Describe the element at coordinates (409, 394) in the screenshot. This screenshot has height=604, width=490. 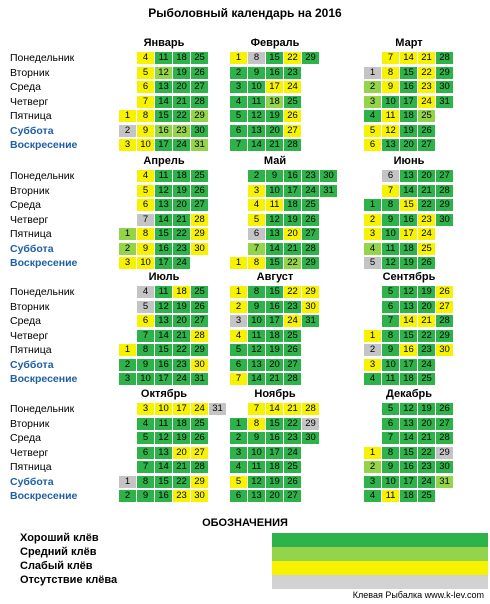
I see `month-name: Декабрь` at that location.